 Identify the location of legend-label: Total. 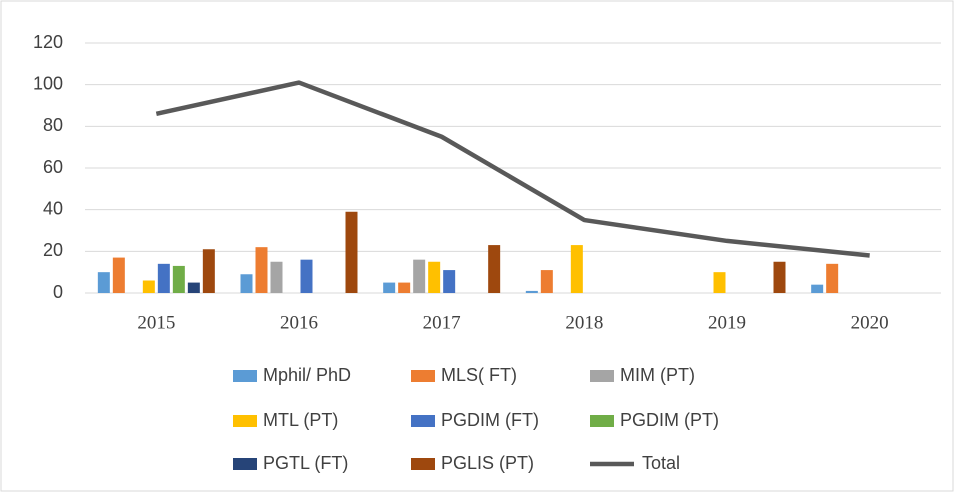
(661, 463).